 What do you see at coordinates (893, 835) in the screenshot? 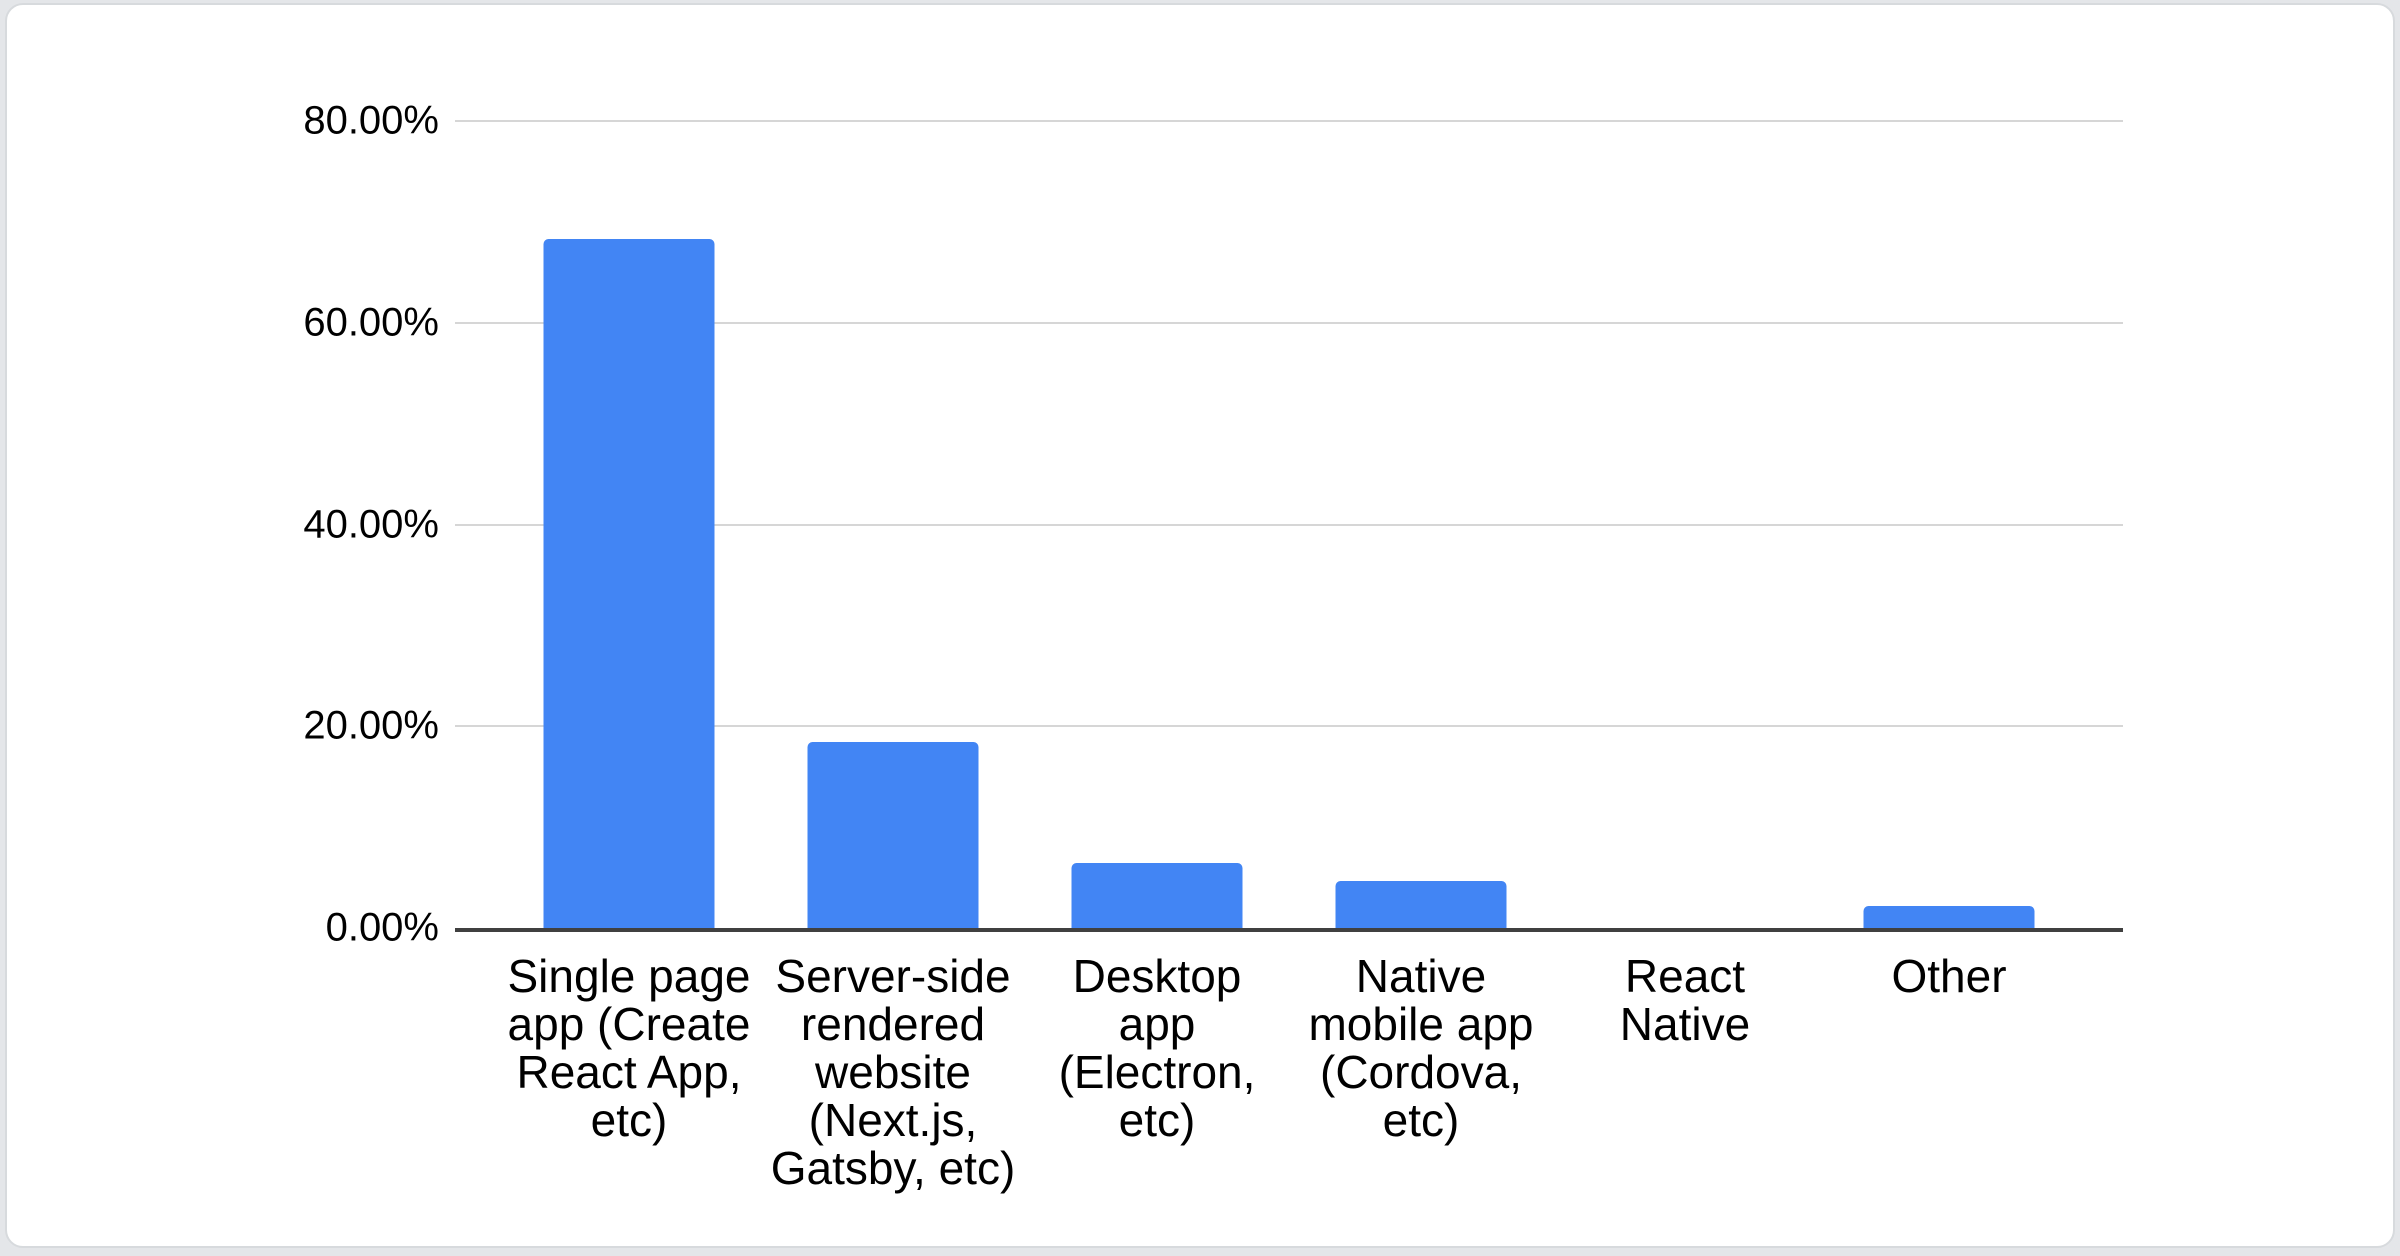
I see `bar-server-side-rendered-website` at bounding box center [893, 835].